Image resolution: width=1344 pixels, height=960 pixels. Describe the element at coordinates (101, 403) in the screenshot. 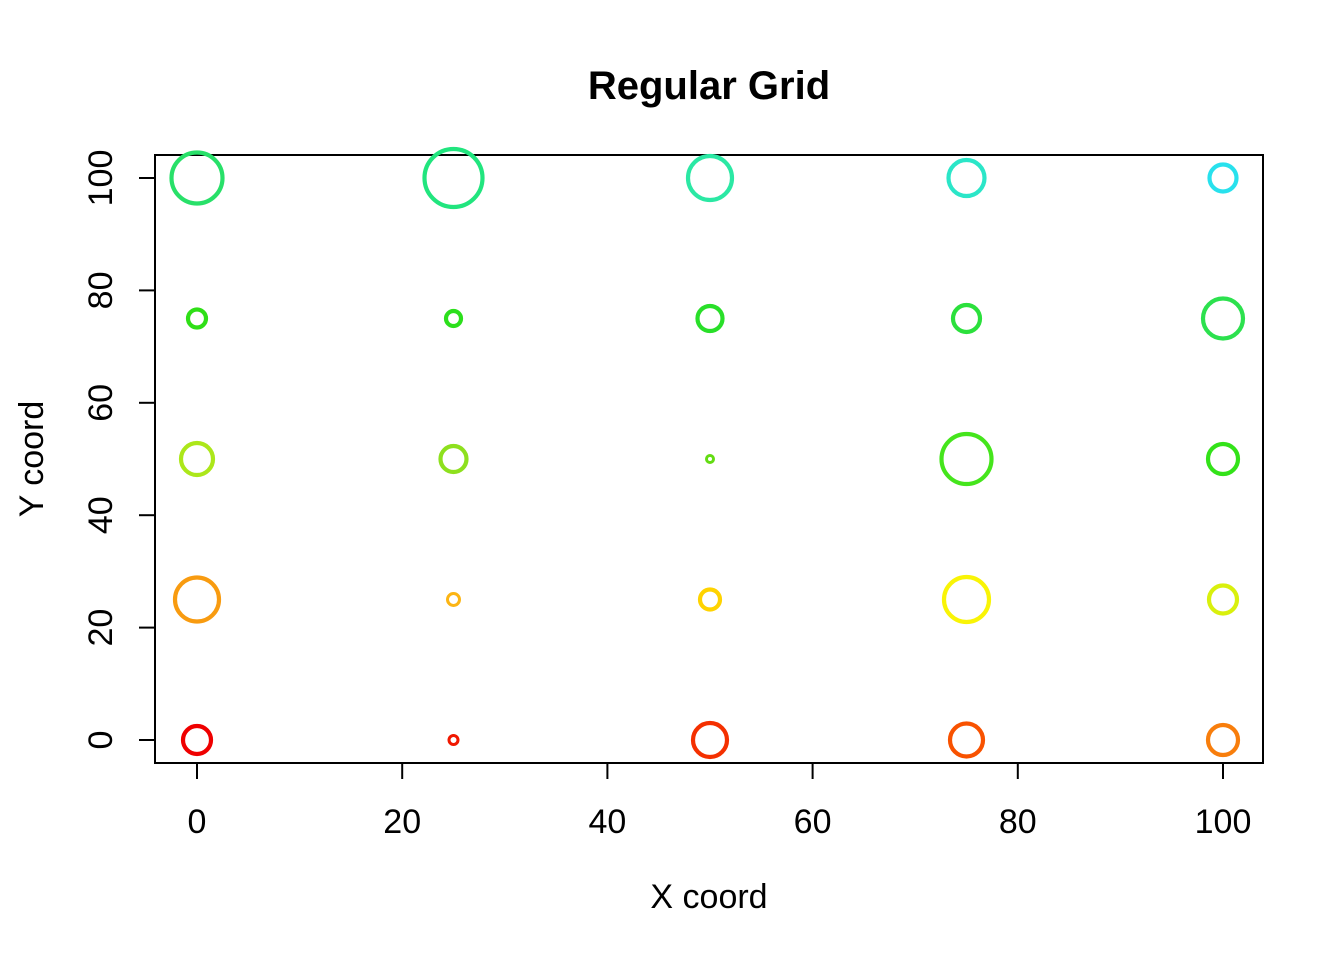

I see `y-tick-label: 60` at that location.